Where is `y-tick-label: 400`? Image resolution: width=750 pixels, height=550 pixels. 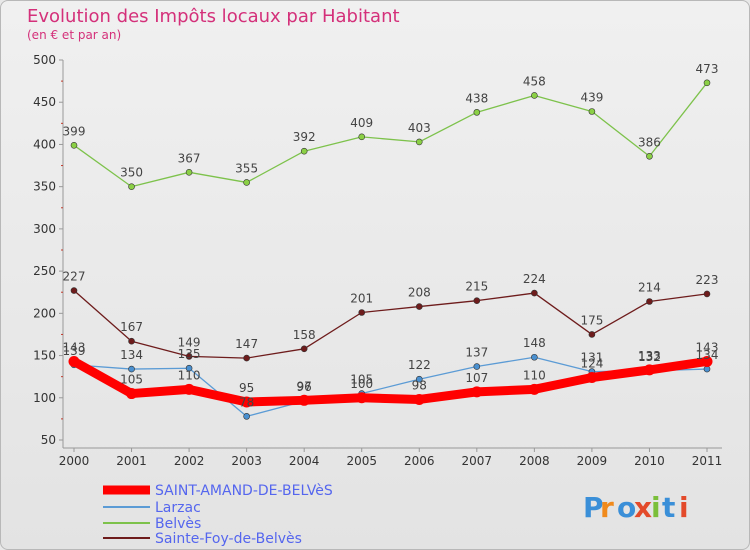
y-tick-label: 400 is located at coordinates (44, 144).